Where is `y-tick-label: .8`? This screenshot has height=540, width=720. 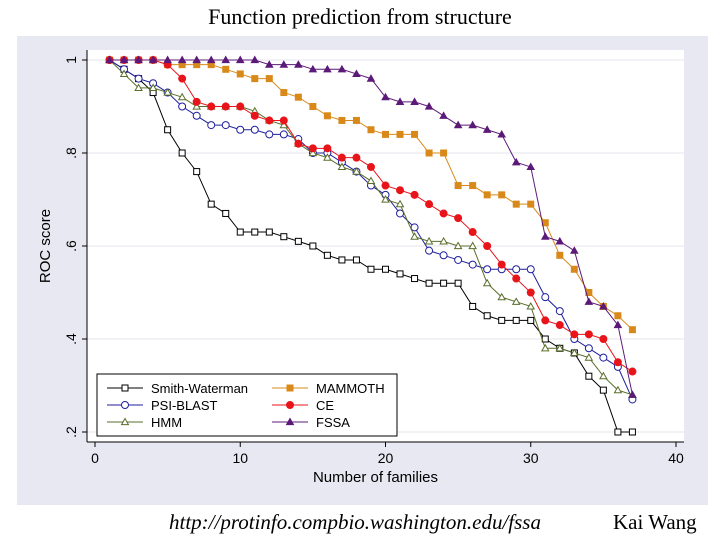 y-tick-label: .8 is located at coordinates (71, 153).